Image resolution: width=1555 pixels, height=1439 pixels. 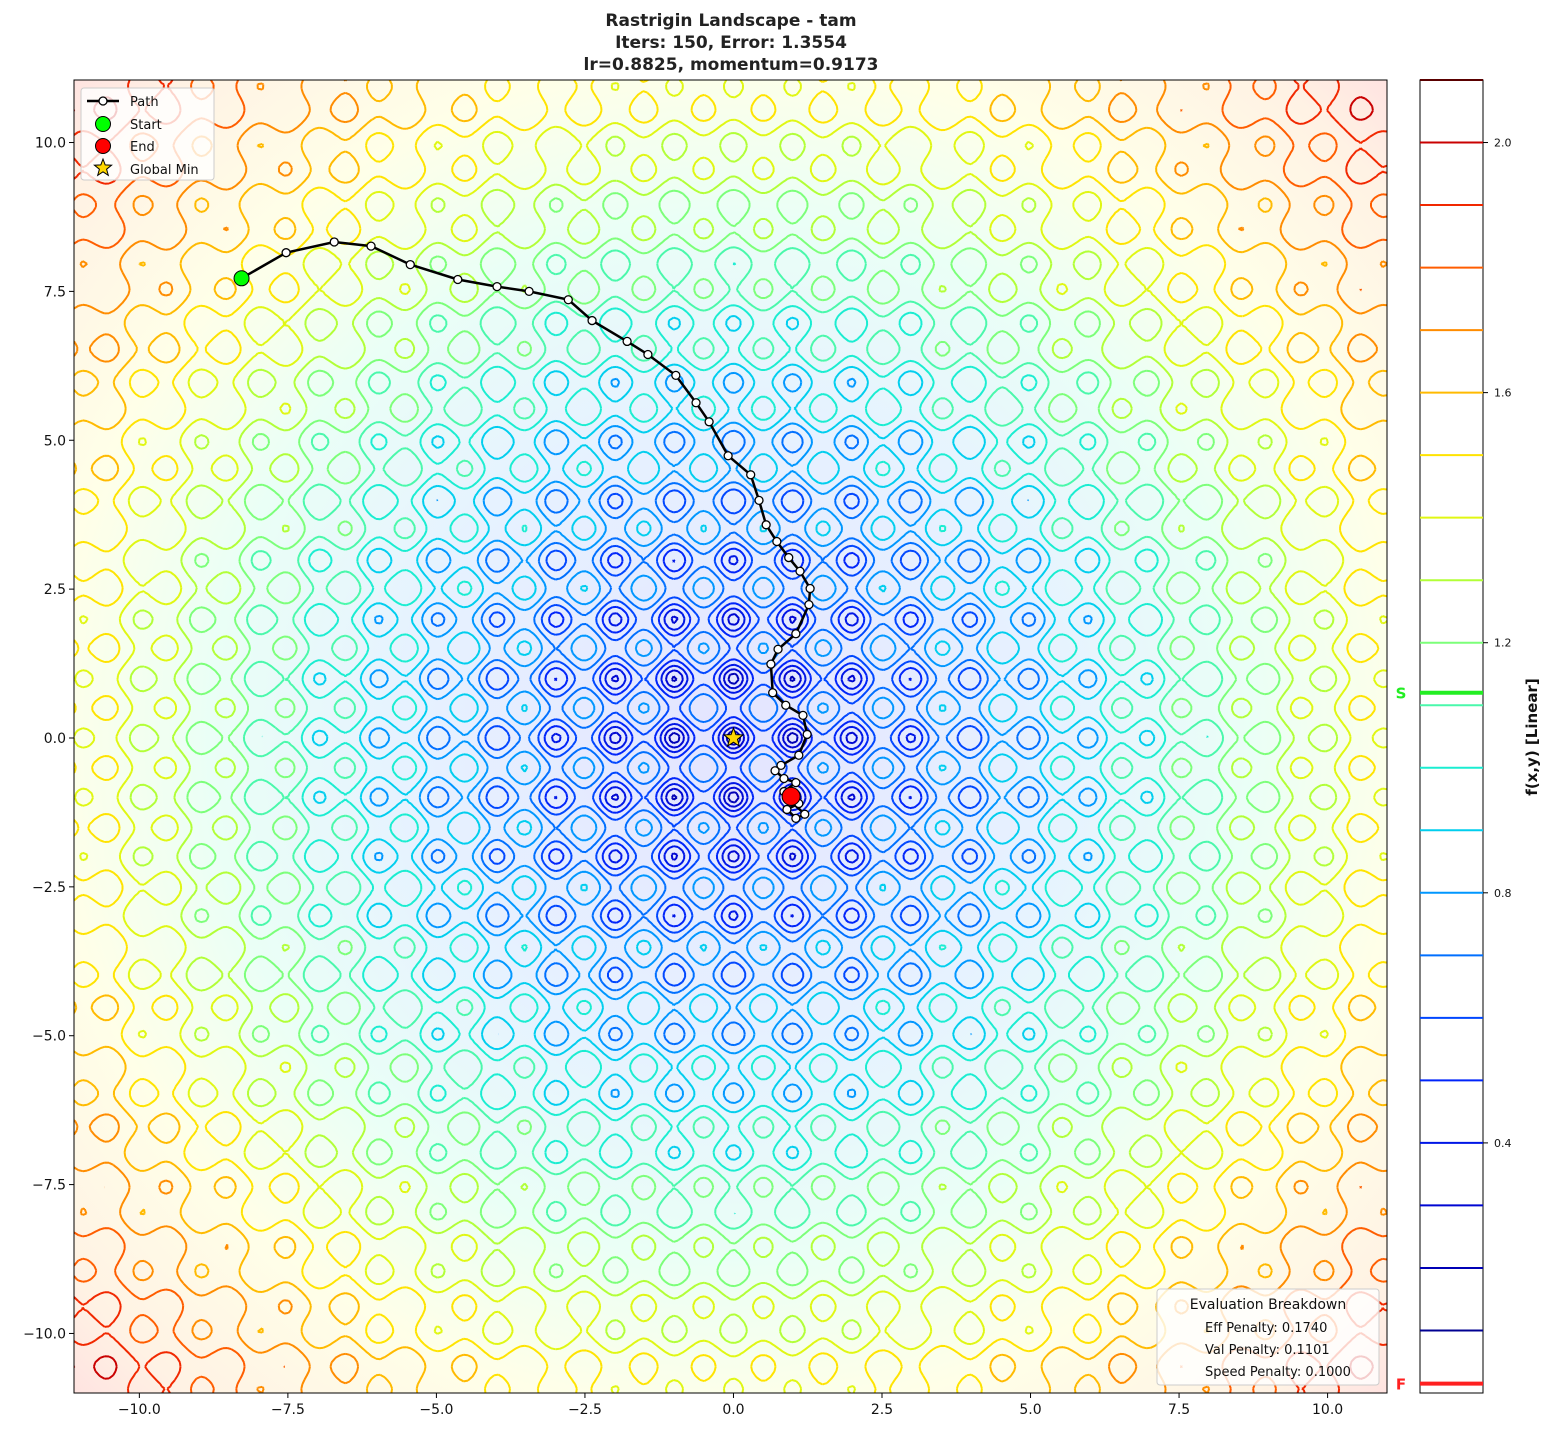 What do you see at coordinates (1503, 893) in the screenshot?
I see `colorbar-tick-label: 0.8` at bounding box center [1503, 893].